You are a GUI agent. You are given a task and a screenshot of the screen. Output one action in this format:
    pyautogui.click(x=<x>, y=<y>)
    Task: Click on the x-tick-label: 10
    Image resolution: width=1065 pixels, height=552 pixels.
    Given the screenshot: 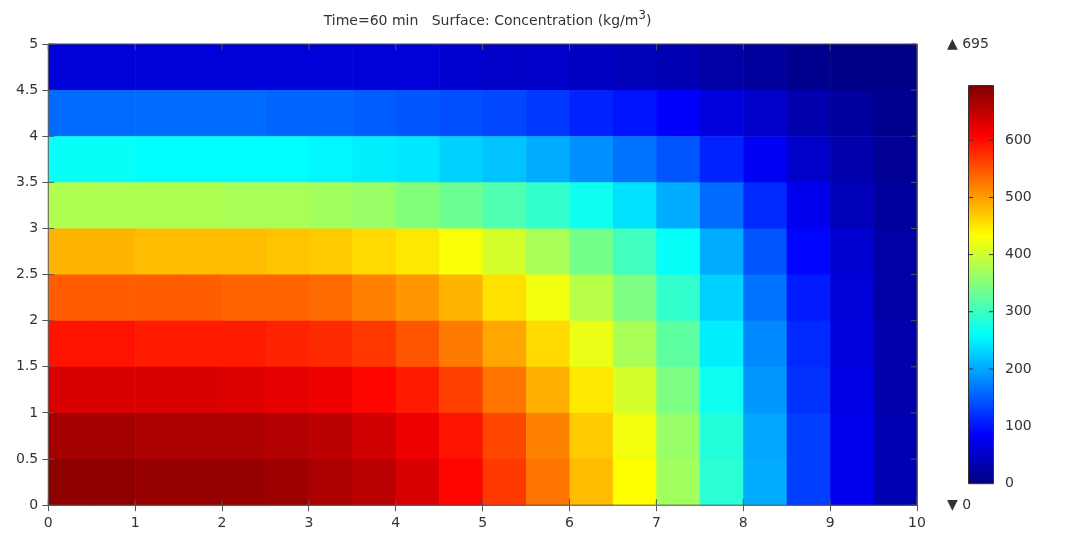 What is the action you would take?
    pyautogui.click(x=917, y=522)
    